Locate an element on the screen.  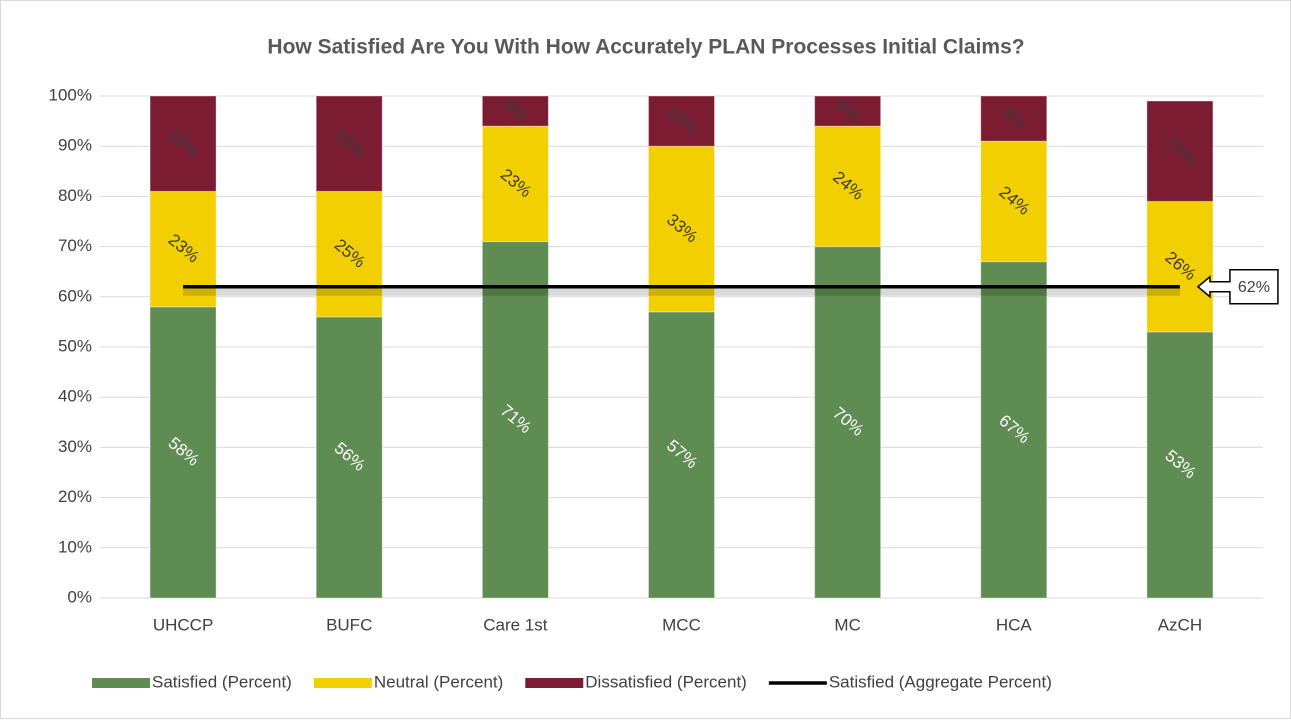
y-tick-label: 20% is located at coordinates (75, 496).